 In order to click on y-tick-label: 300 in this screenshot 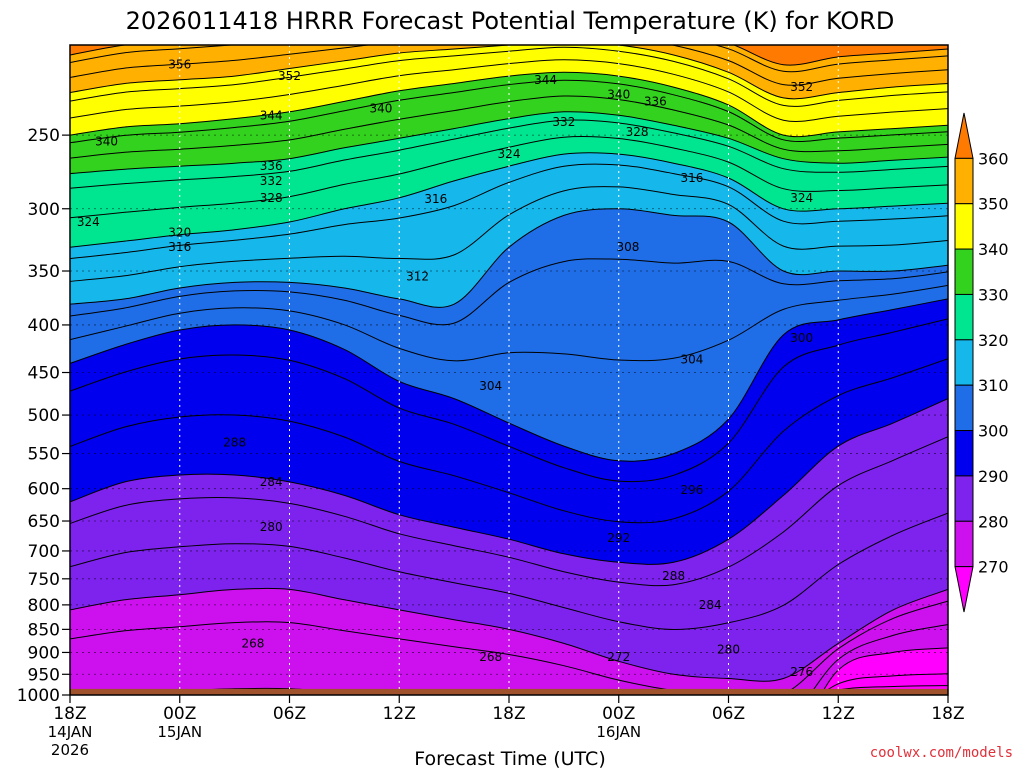, I will do `click(44, 210)`.